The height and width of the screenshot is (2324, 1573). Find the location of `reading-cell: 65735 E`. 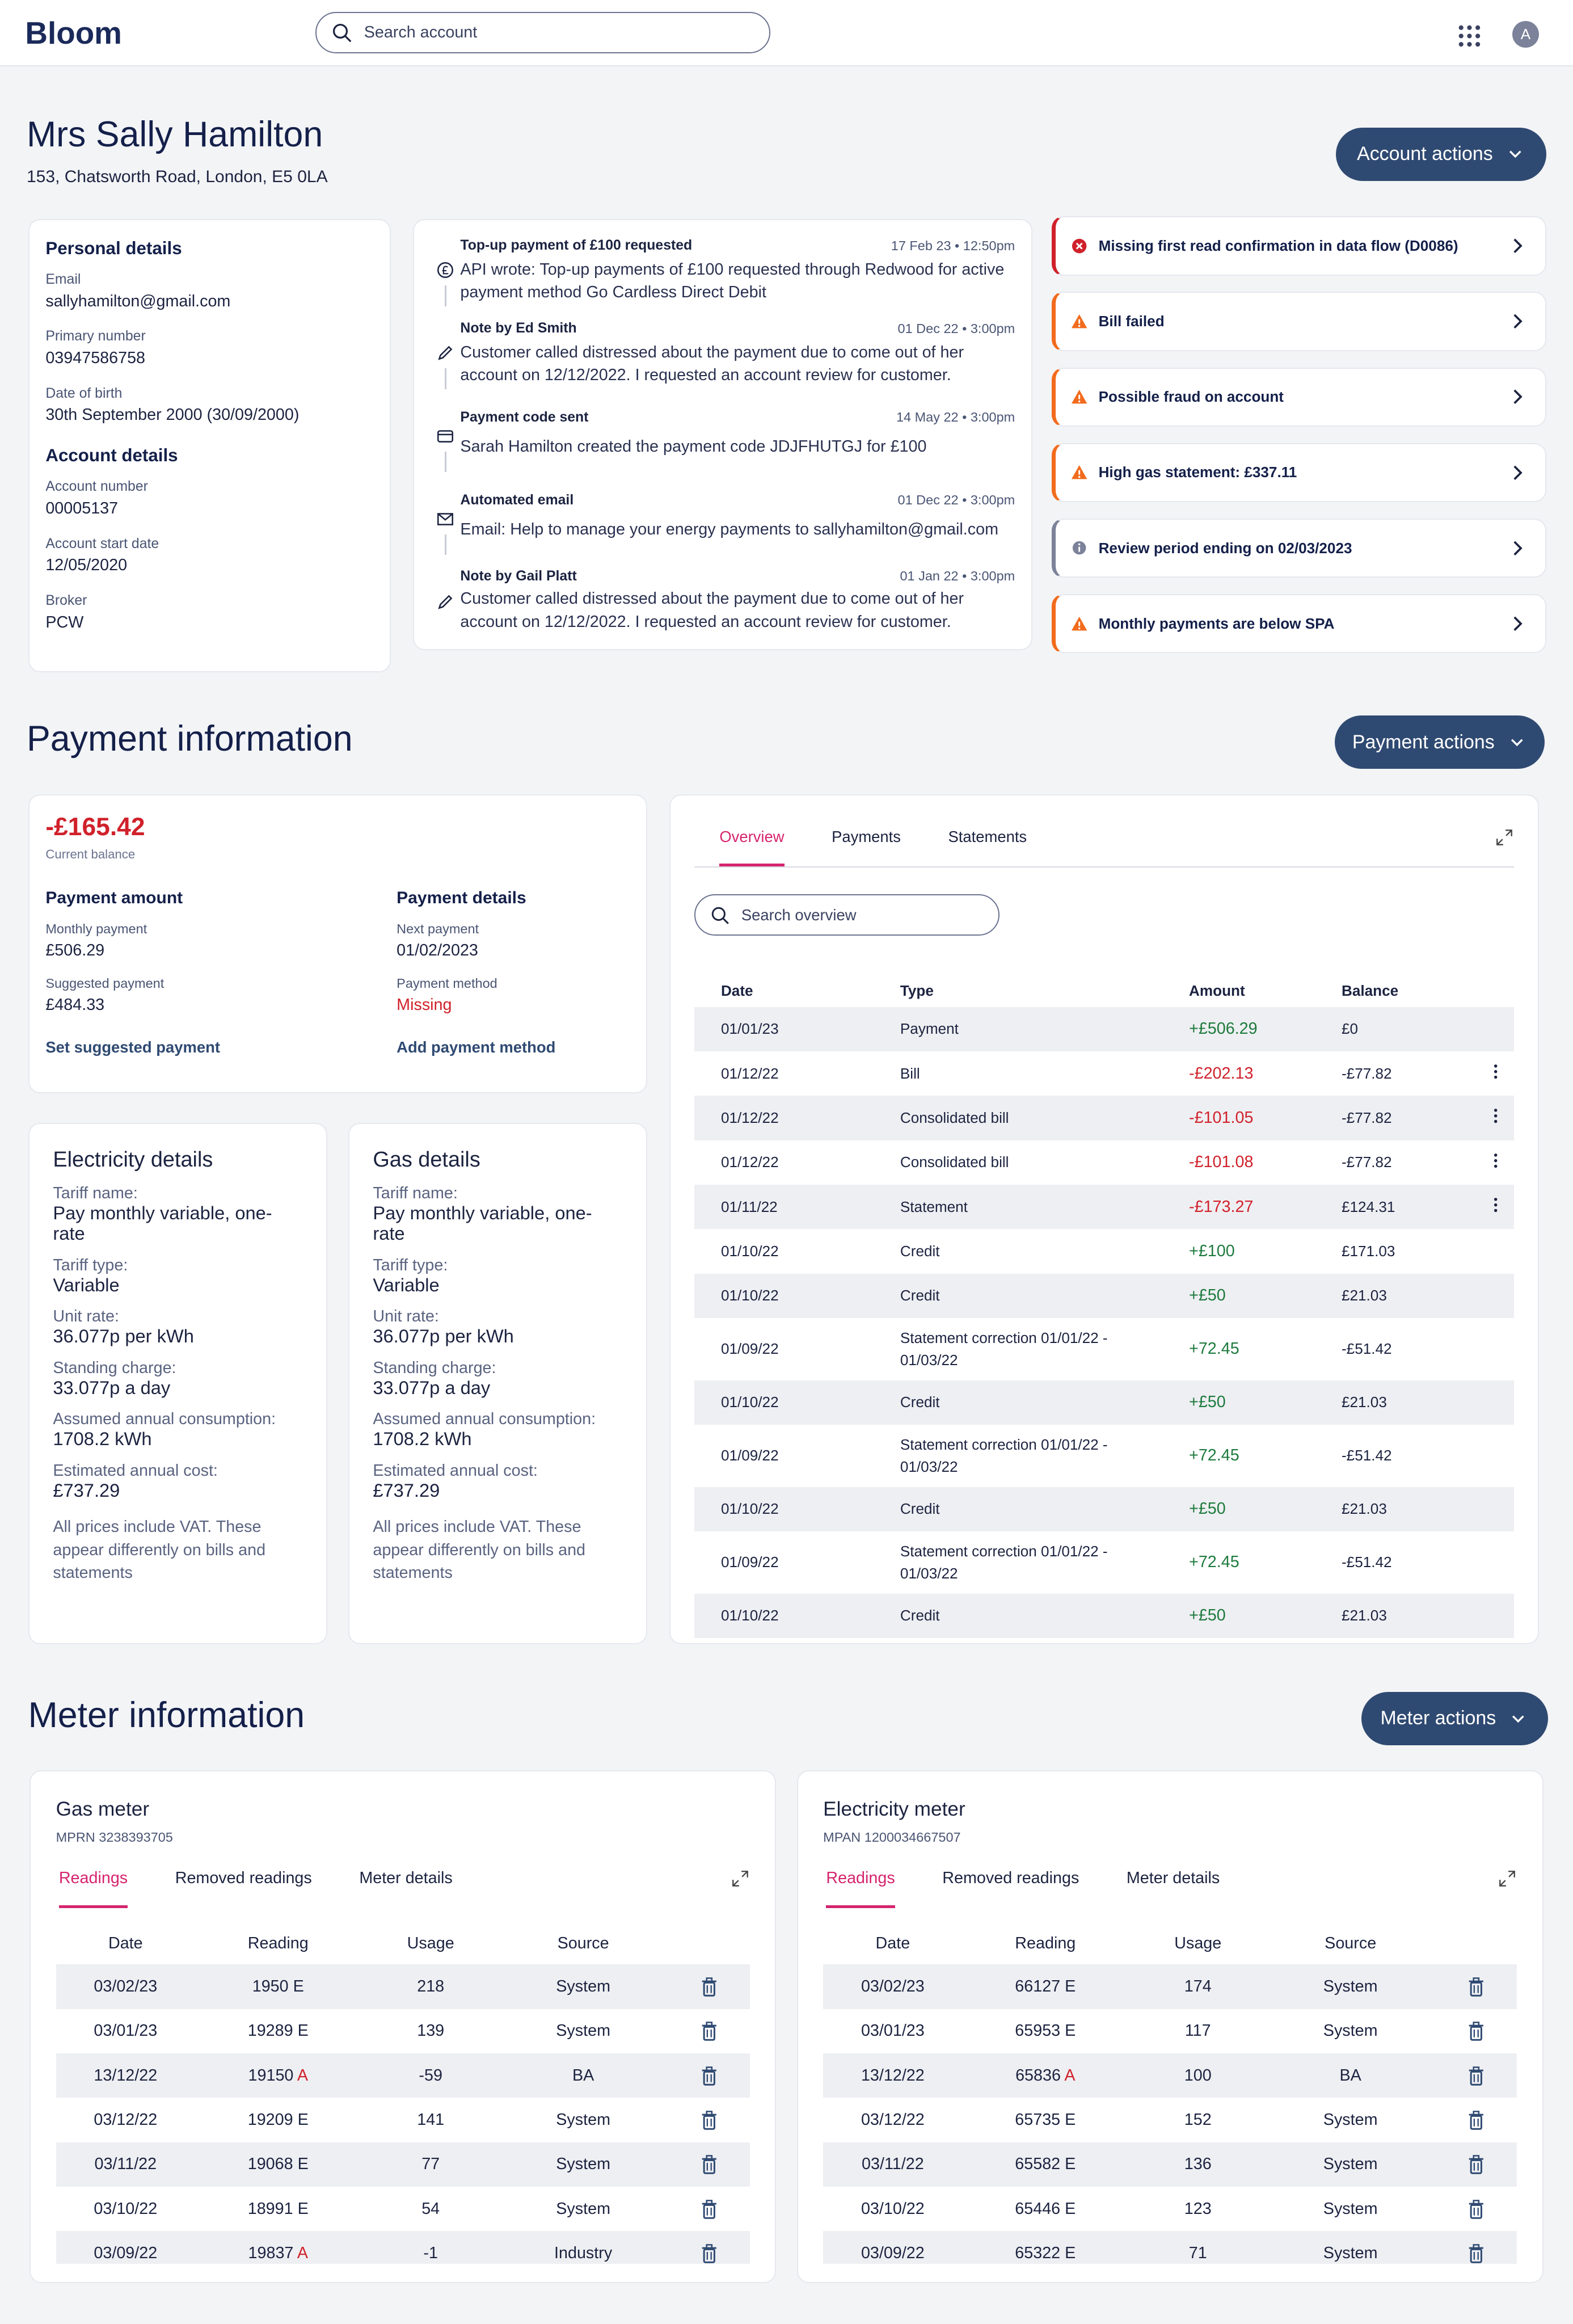

reading-cell: 65735 E is located at coordinates (1045, 2120).